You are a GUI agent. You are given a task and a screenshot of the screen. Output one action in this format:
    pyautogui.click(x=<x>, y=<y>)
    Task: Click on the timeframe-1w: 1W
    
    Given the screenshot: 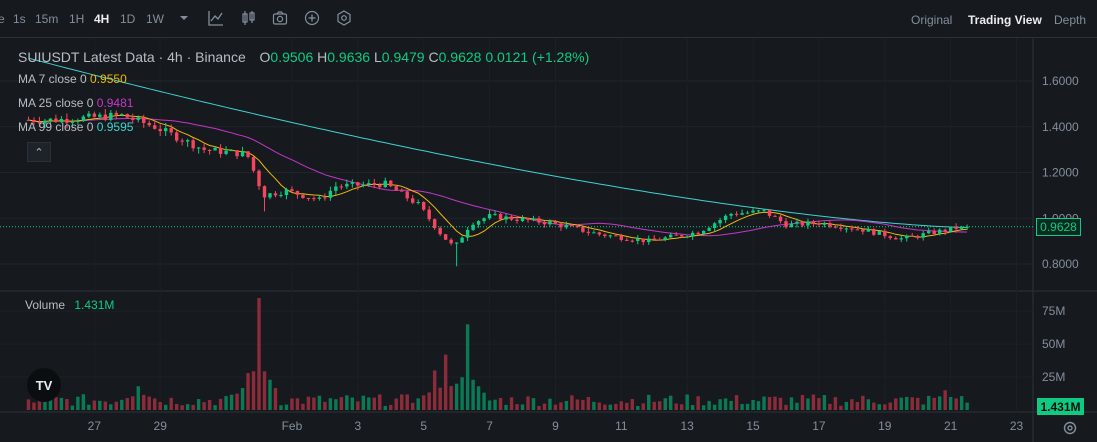 What is the action you would take?
    pyautogui.click(x=155, y=19)
    